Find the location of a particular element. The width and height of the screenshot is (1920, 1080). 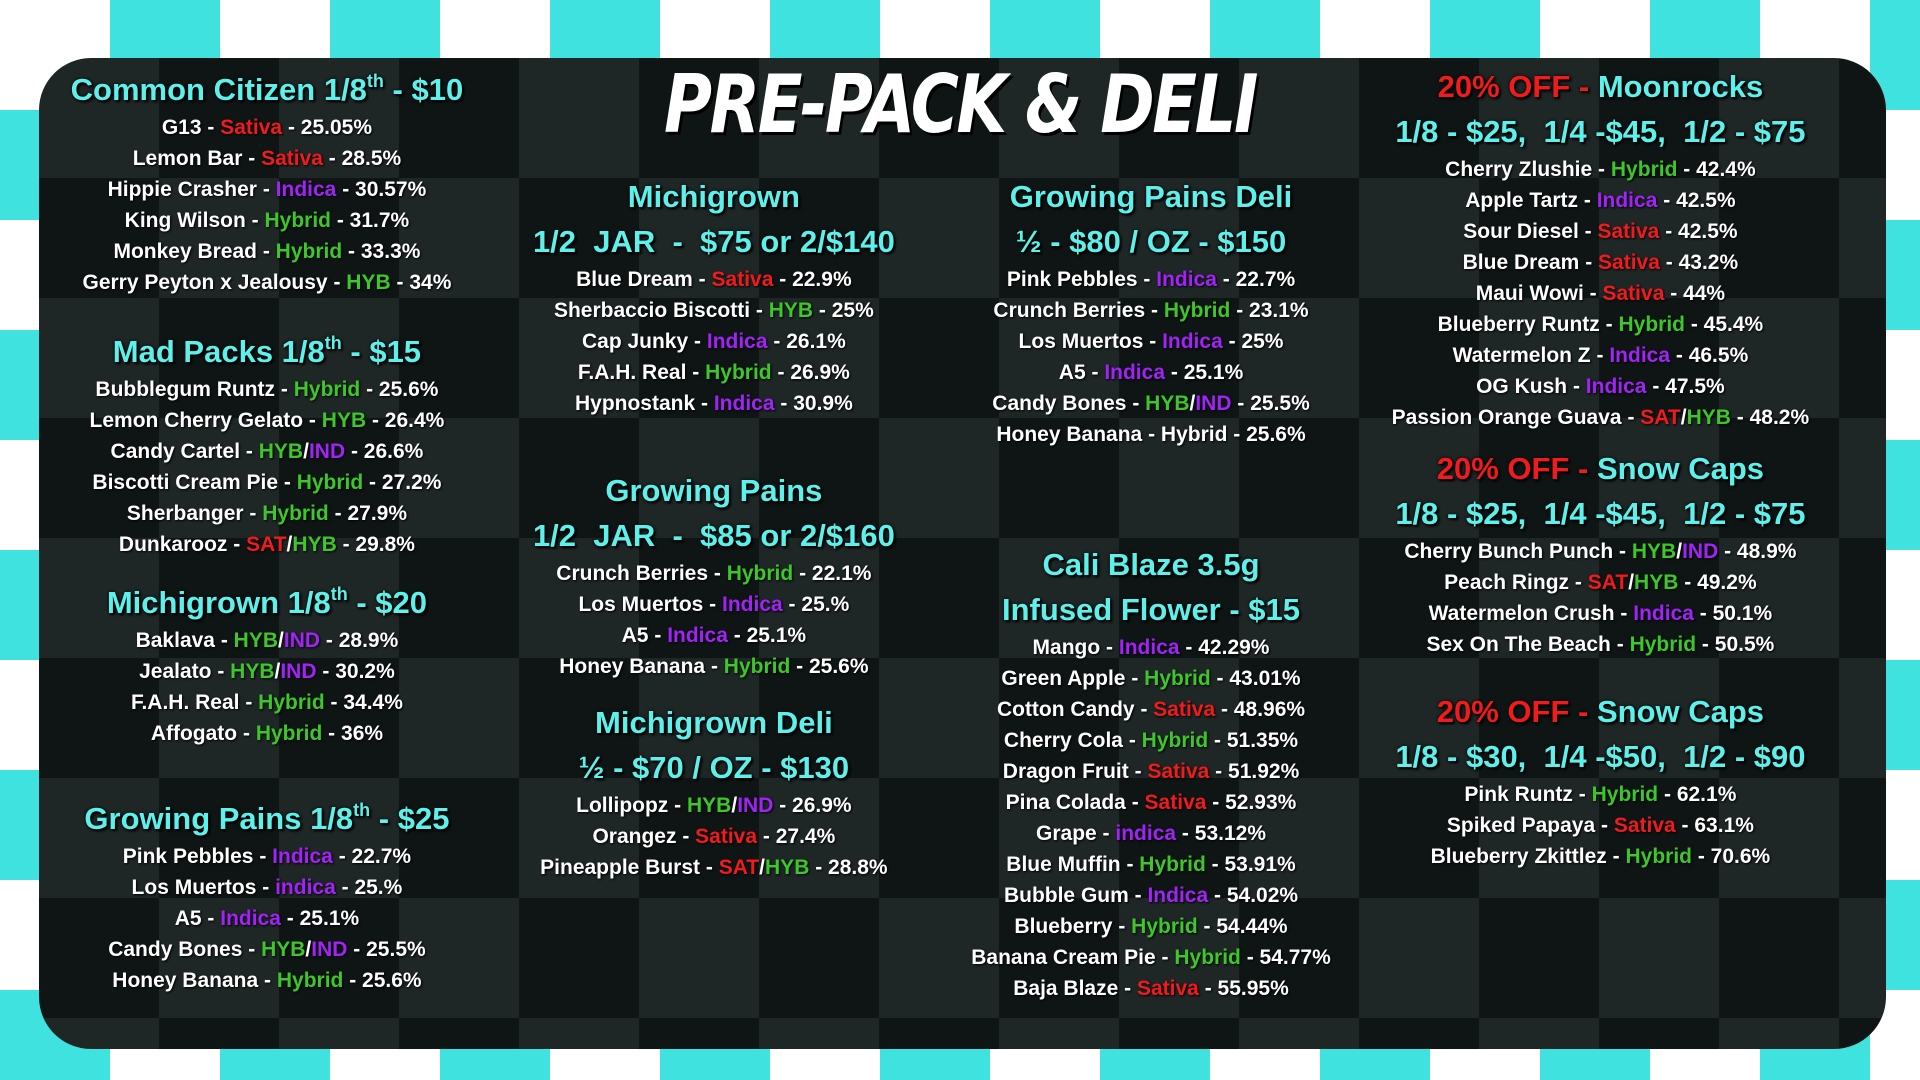

menu-item: Watermelon Crush - Indica - 50.1% is located at coordinates (1600, 613).